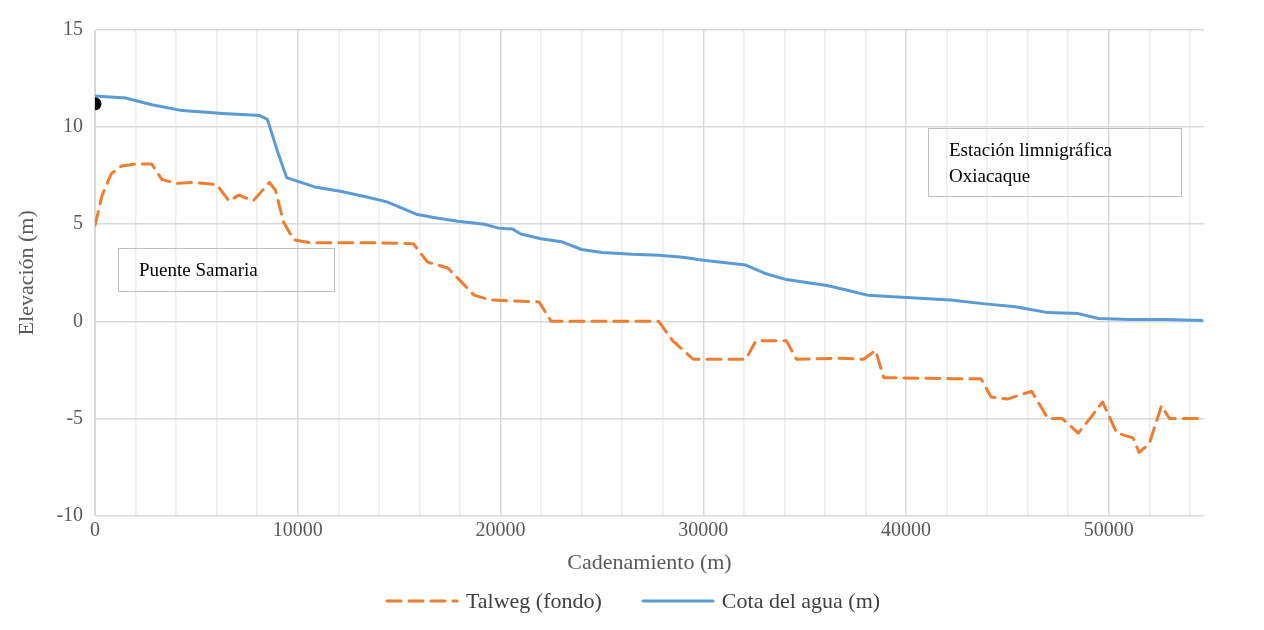 This screenshot has height=630, width=1264. What do you see at coordinates (533, 601) in the screenshot?
I see `legend-label: Talweg (fondo)` at bounding box center [533, 601].